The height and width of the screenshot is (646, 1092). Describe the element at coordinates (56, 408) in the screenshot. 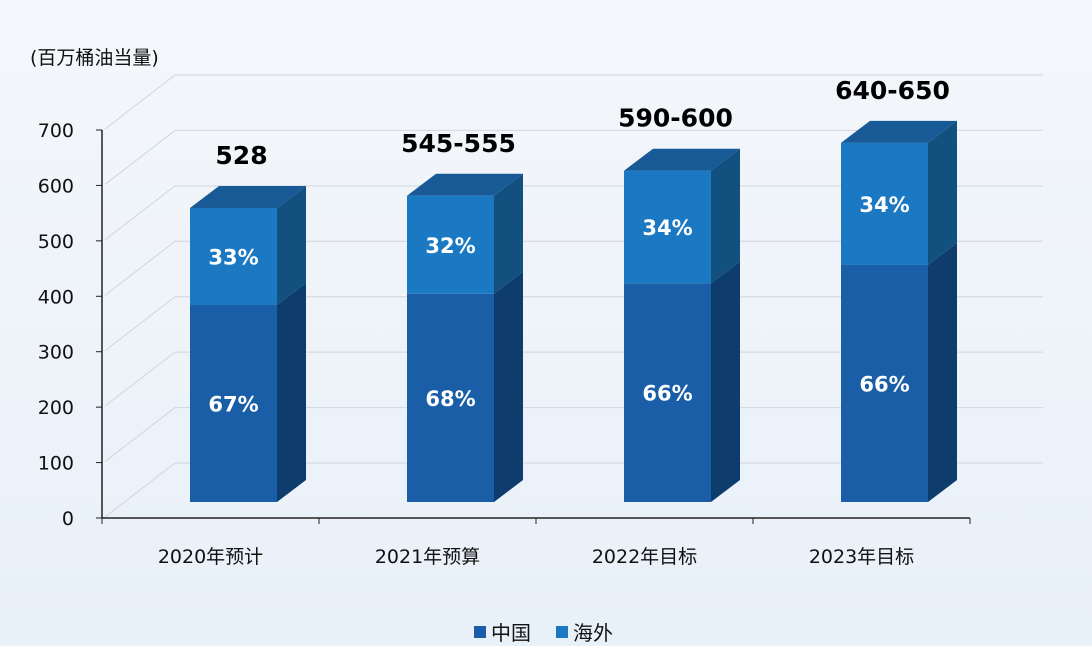

I see `y-tick-label: 200` at that location.